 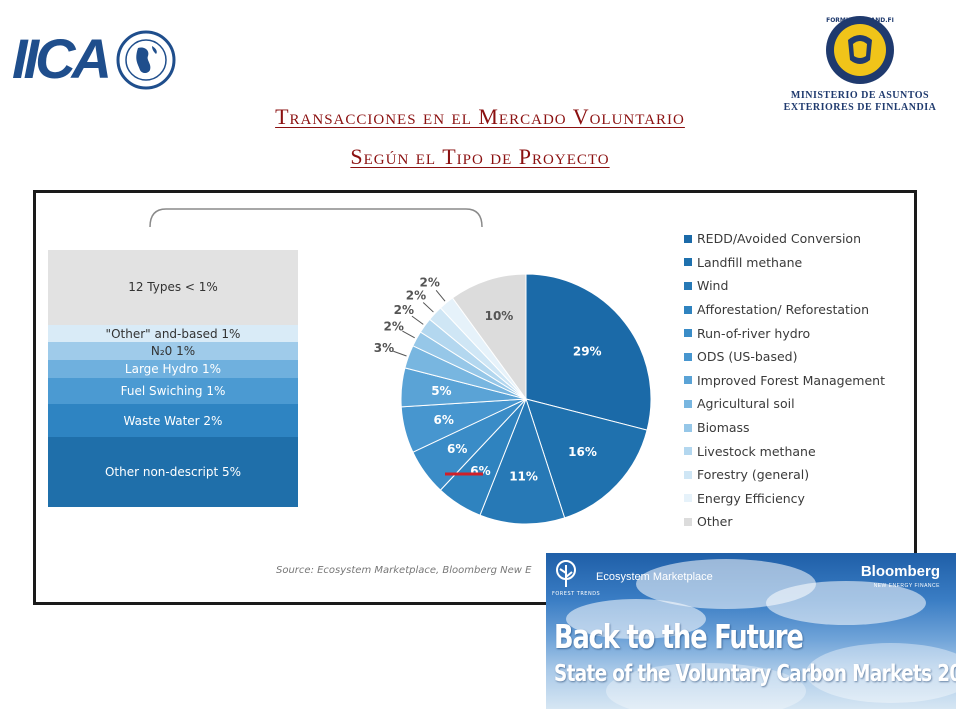 What do you see at coordinates (860, 20) in the screenshot?
I see `formin-seal-text: FORMIN·FINLAND.FI` at bounding box center [860, 20].